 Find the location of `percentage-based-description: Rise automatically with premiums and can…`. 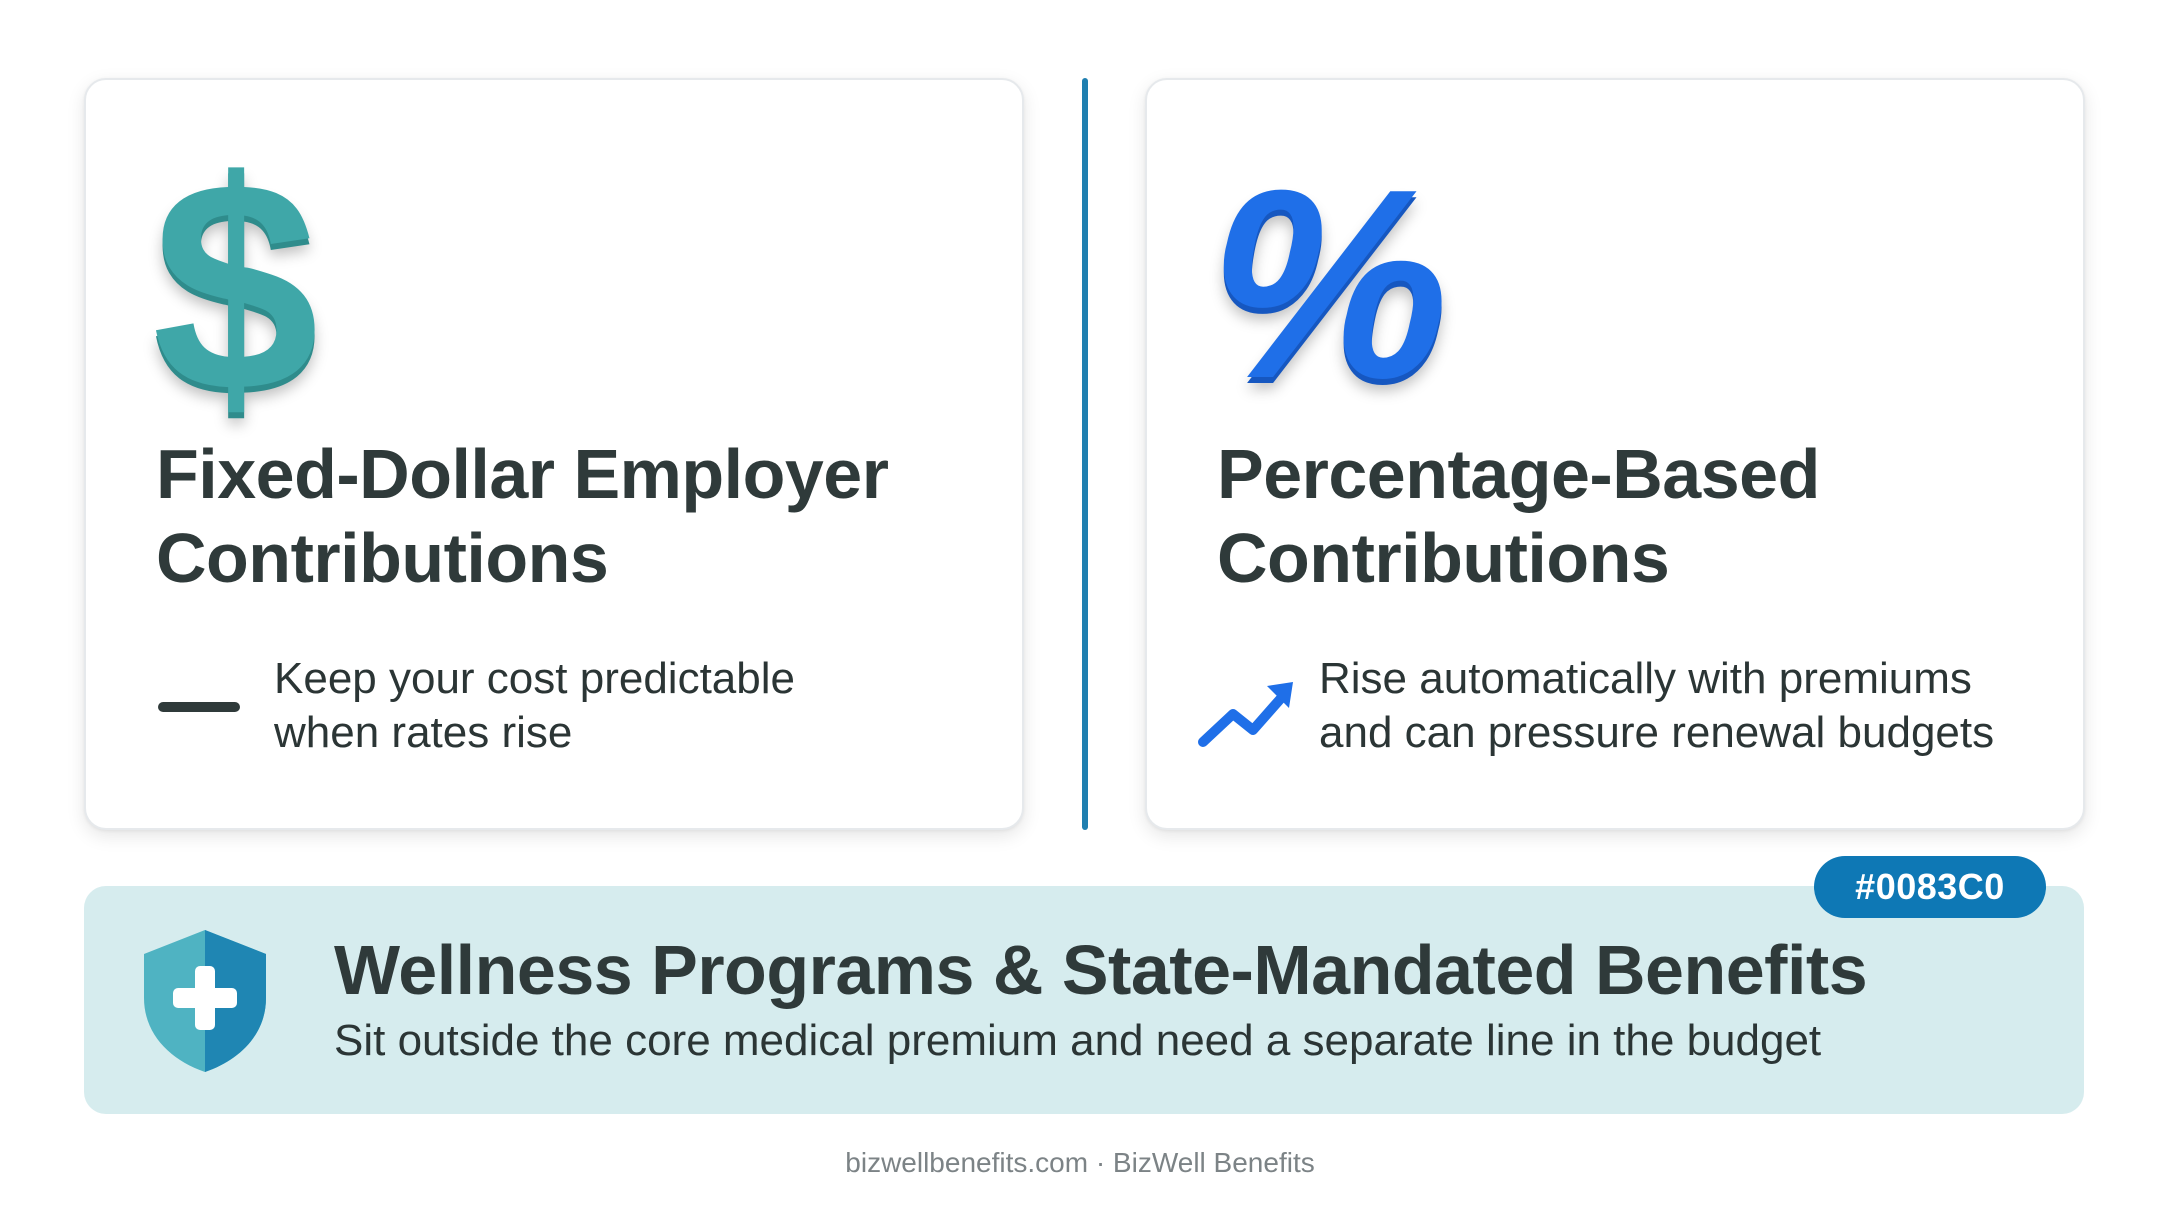

percentage-based-description: Rise automatically with premiums and can… is located at coordinates (1656, 706).